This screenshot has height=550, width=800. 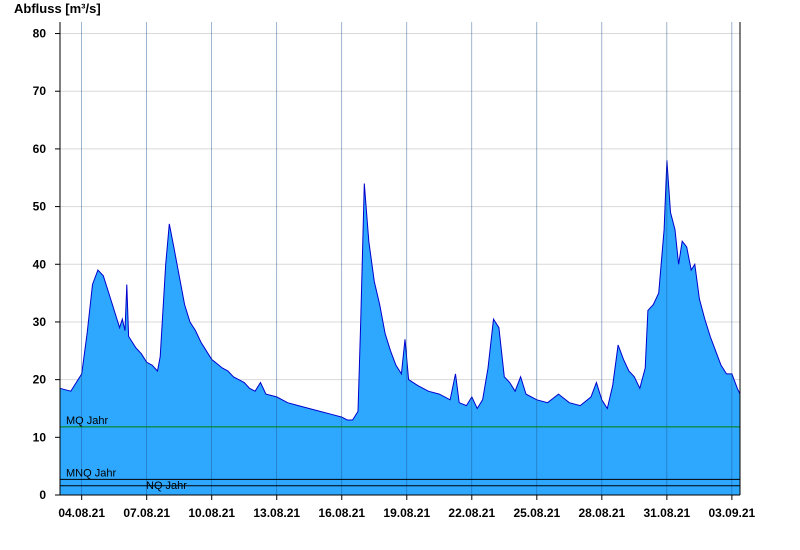 I want to click on x-tick-label: 25.08.21, so click(x=536, y=513).